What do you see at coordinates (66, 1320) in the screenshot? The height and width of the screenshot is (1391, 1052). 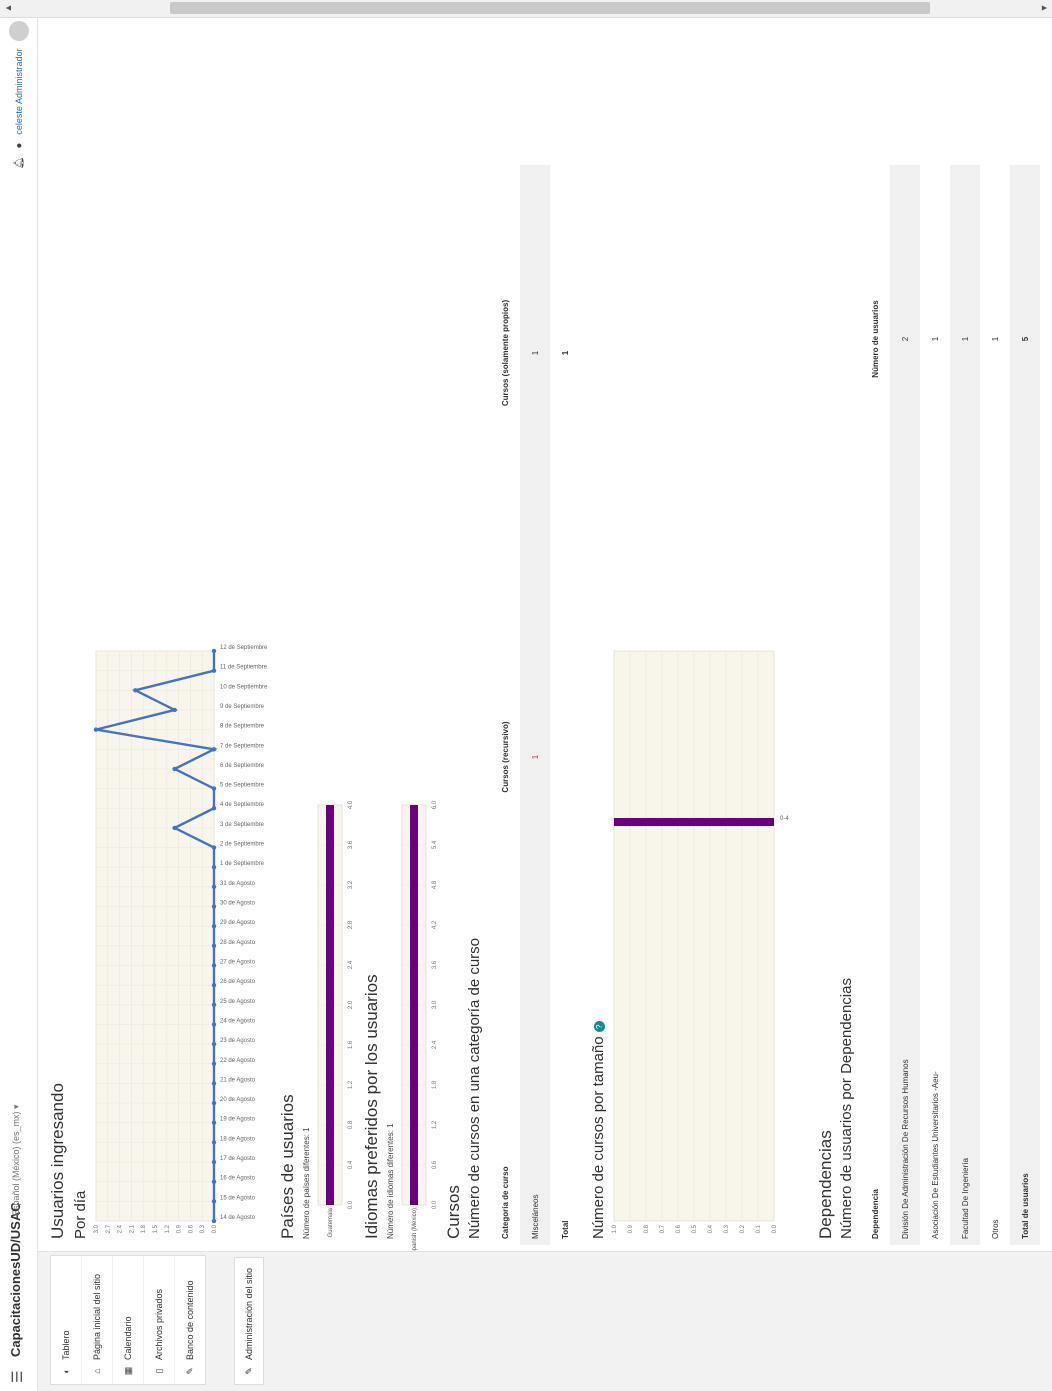 I see `drawer-item-dashboard: ◐ Tablero` at bounding box center [66, 1320].